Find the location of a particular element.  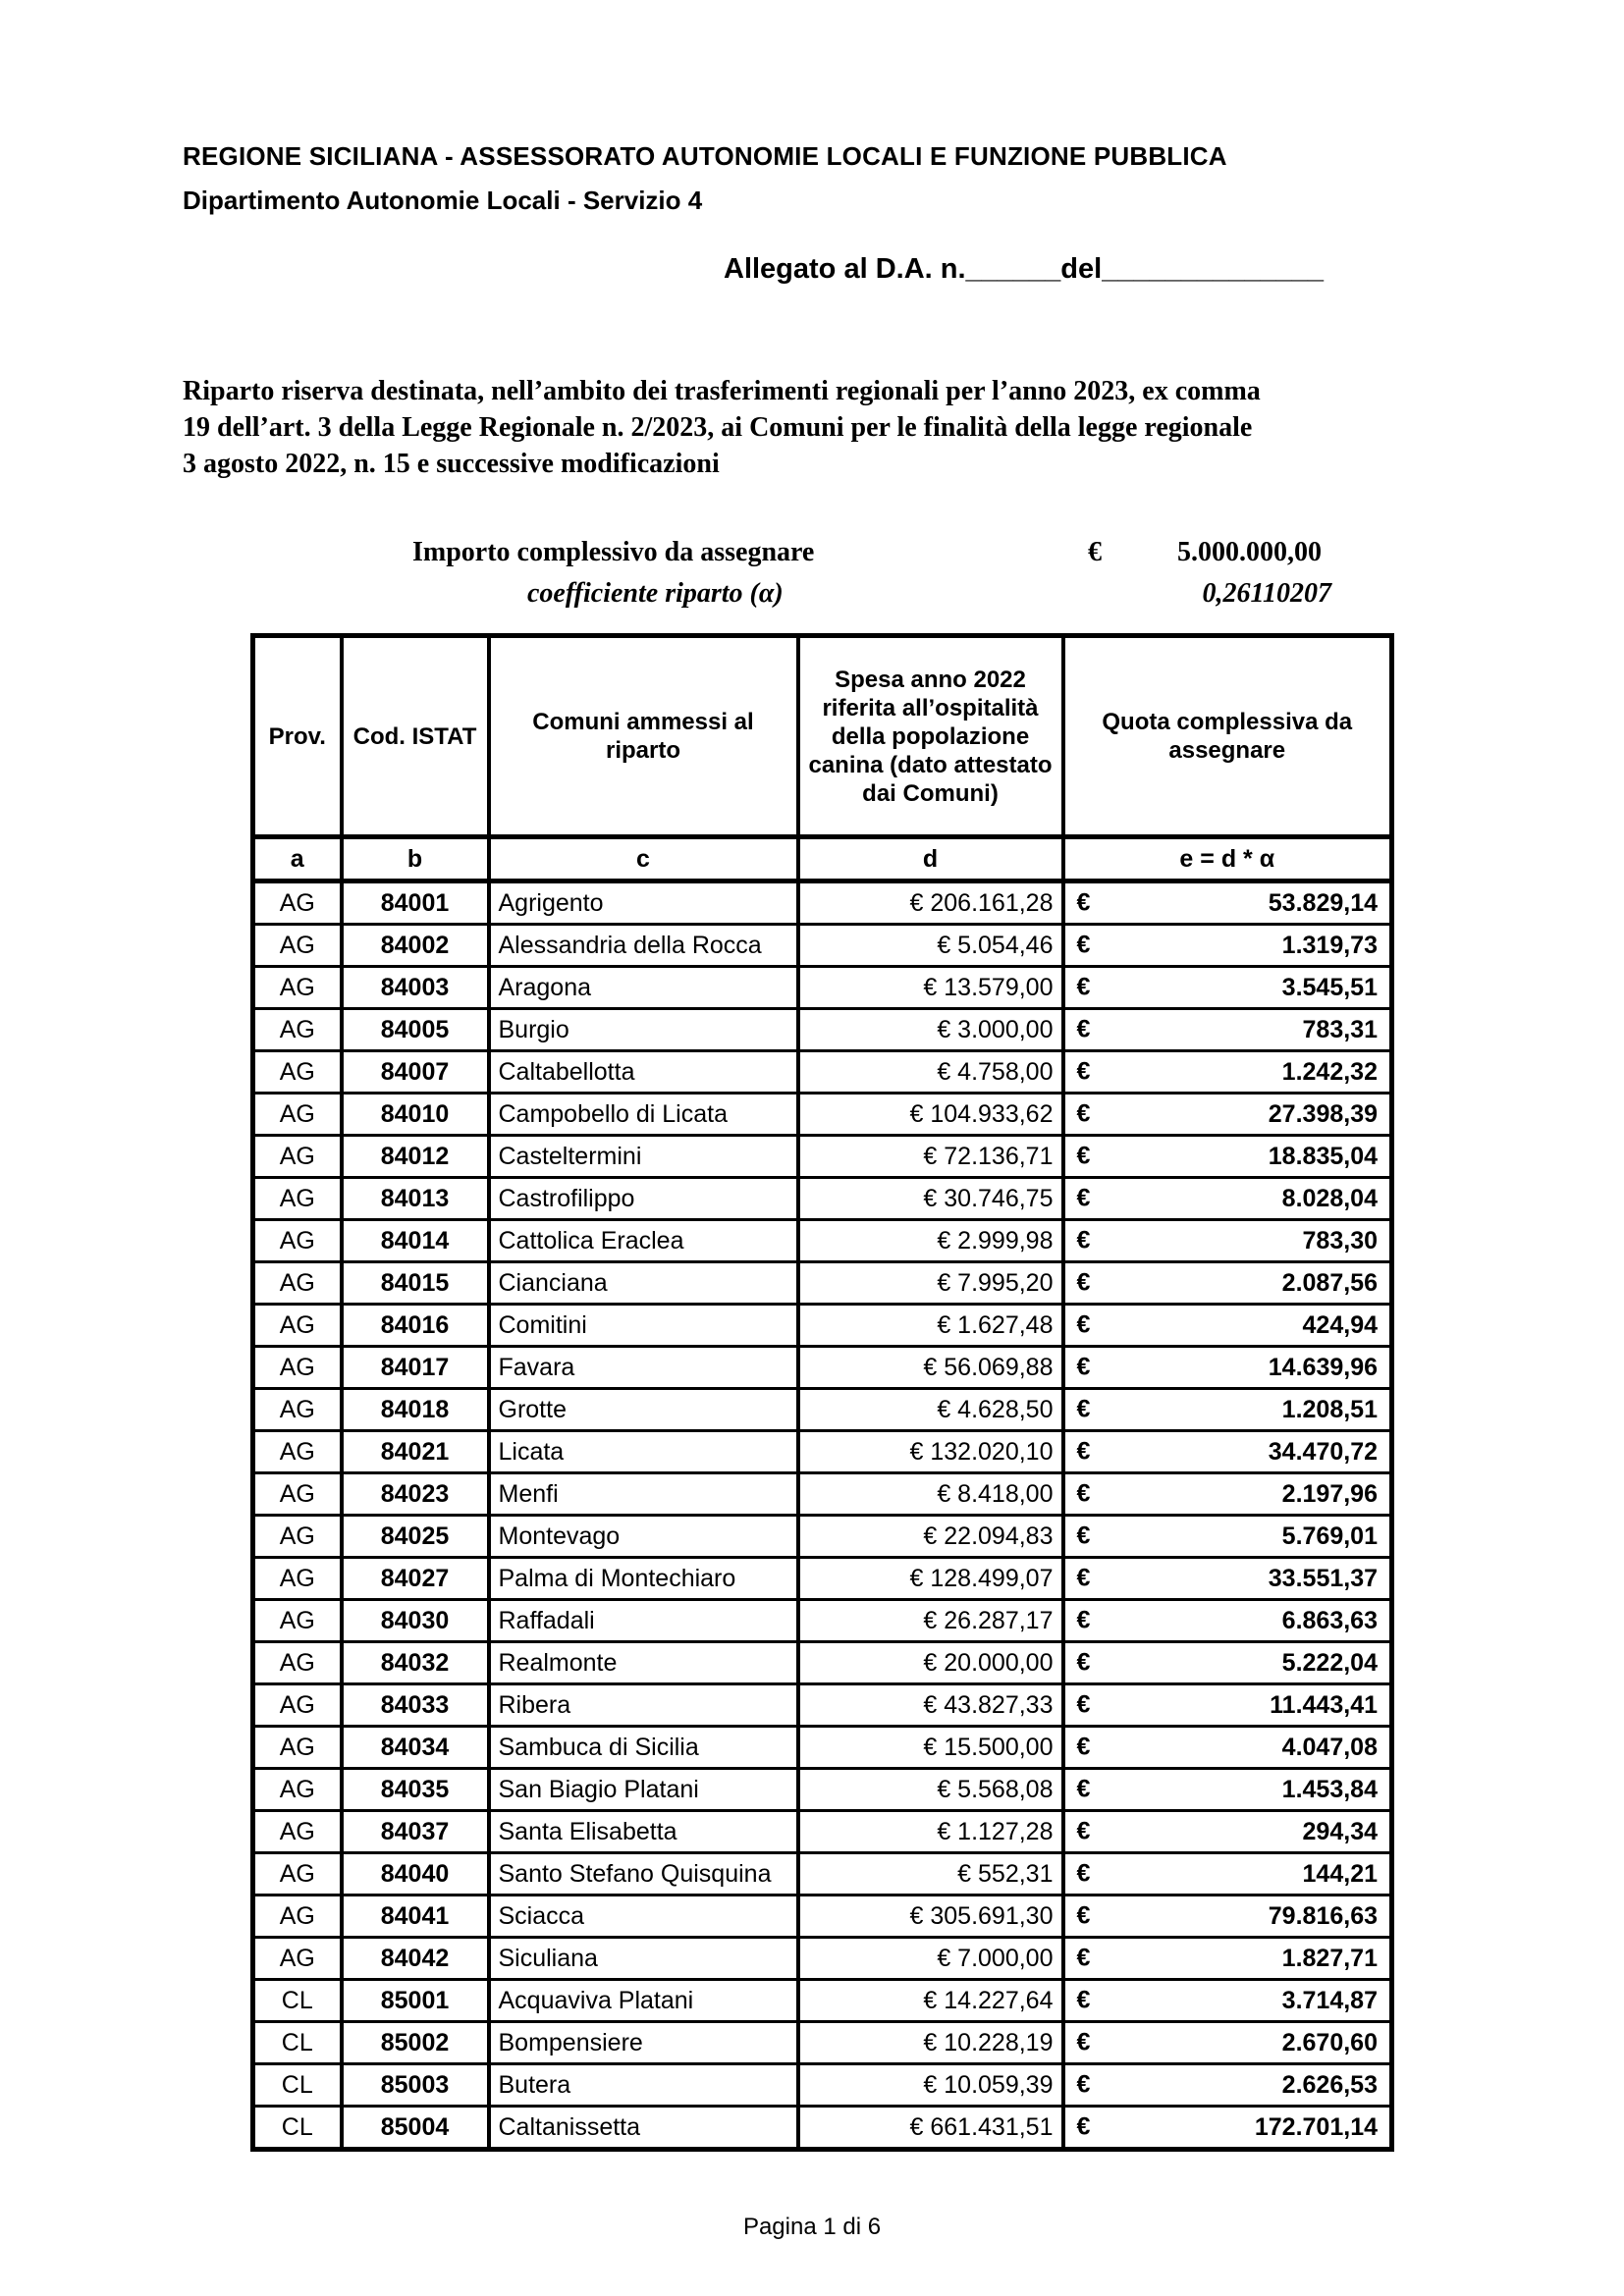

letter-b: b is located at coordinates (415, 859).